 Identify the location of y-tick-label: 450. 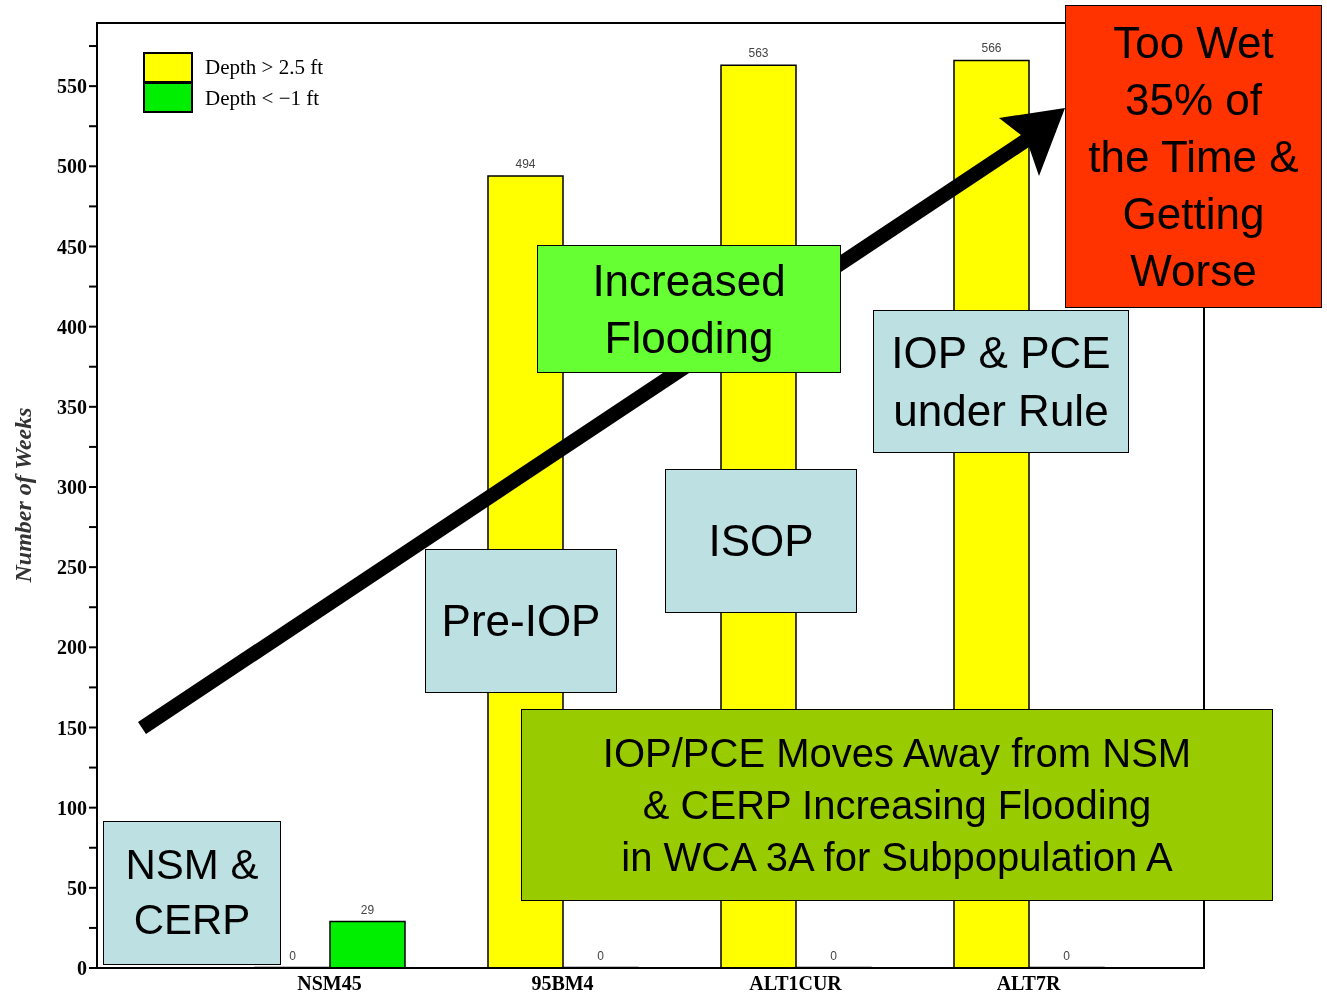
(72, 246).